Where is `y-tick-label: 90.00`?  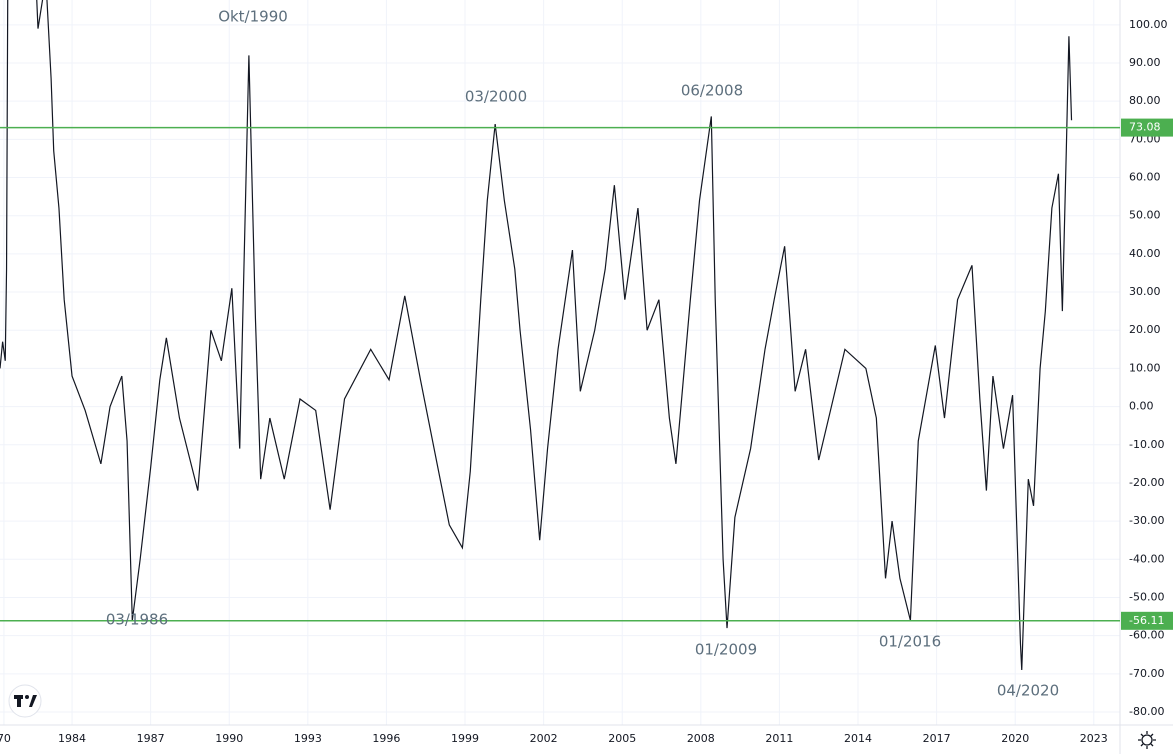 y-tick-label: 90.00 is located at coordinates (1145, 62).